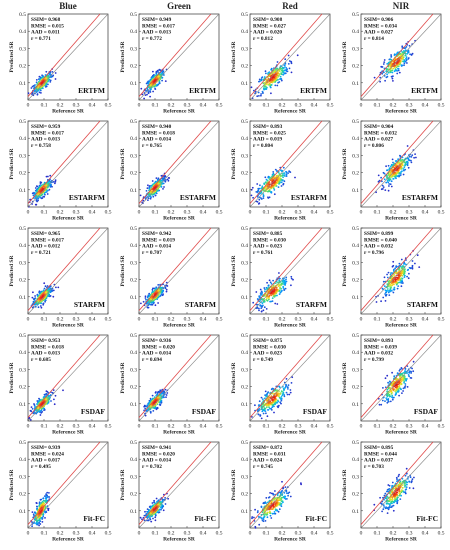 Image resolution: width=450 pixels, height=550 pixels. Describe the element at coordinates (93, 411) in the screenshot. I see `method-label: FSDAF` at that location.